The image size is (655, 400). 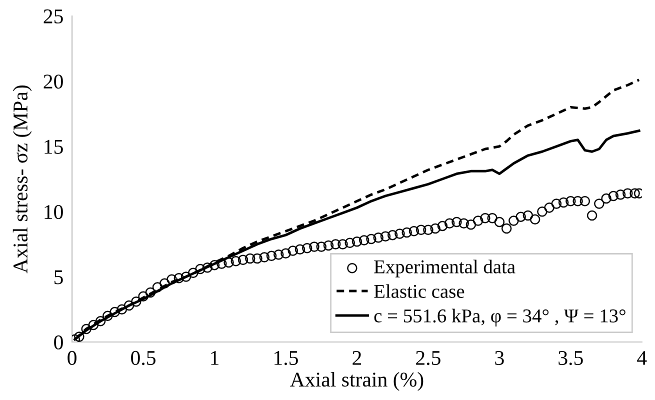 I want to click on legend-label: Elastic case, so click(x=419, y=291).